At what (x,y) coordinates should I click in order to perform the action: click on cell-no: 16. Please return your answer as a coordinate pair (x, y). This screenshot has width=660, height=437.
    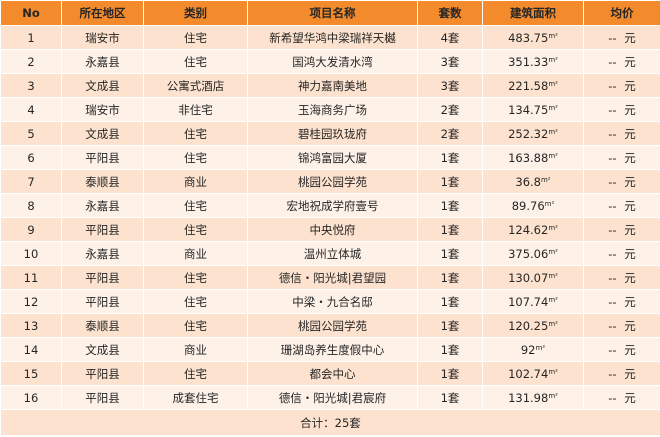
    Looking at the image, I should click on (31, 397).